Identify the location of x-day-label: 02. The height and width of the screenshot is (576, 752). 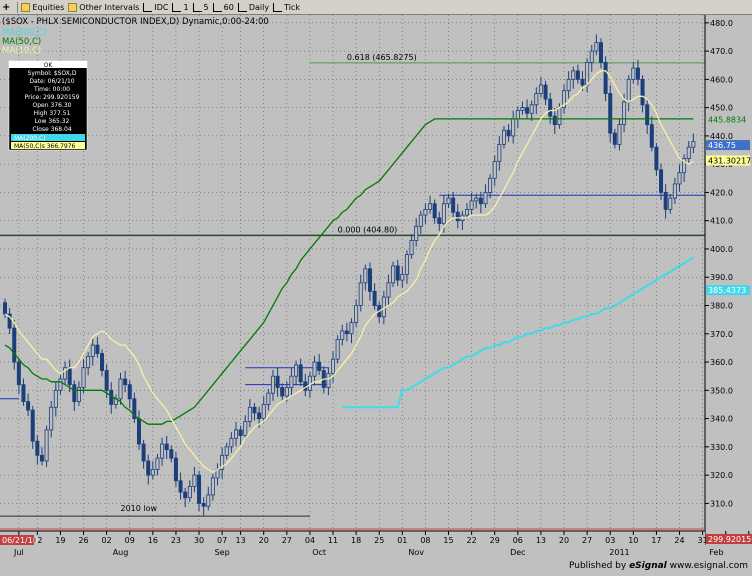
(107, 540).